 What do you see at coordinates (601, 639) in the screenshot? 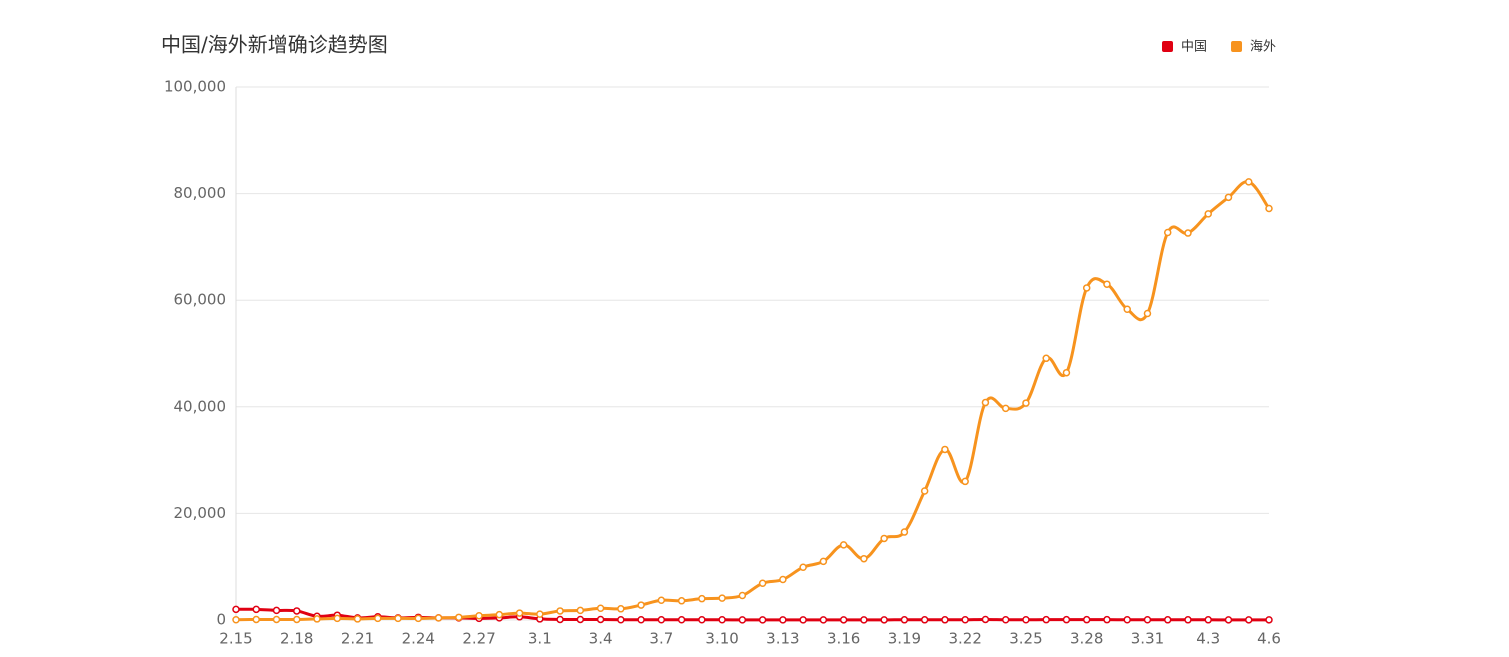
I see `x-tick-label: 3.4` at bounding box center [601, 639].